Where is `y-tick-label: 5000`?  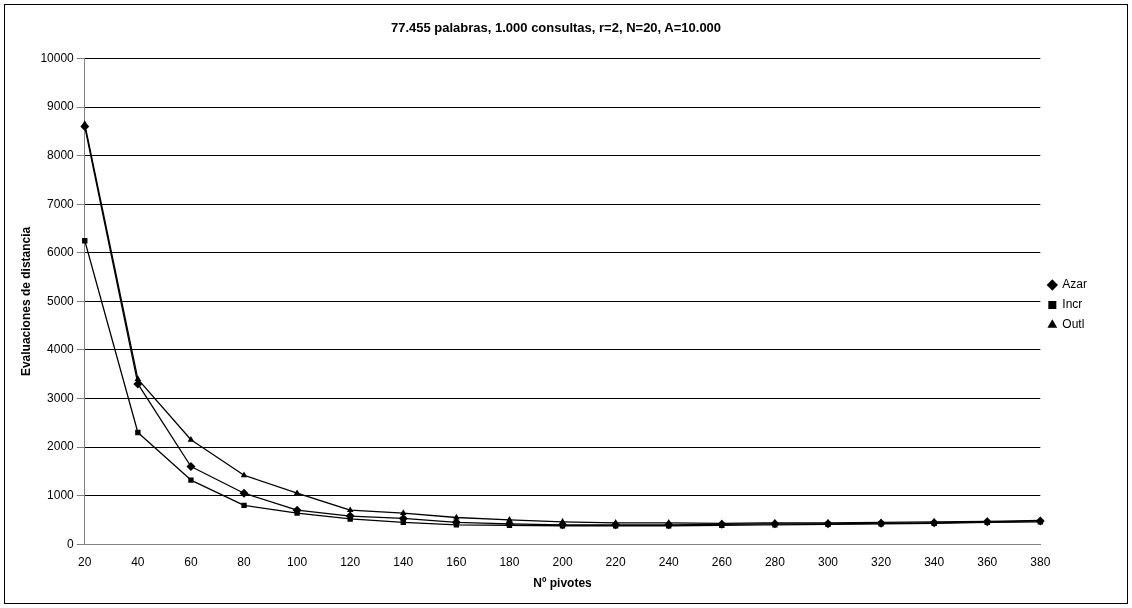 y-tick-label: 5000 is located at coordinates (61, 300).